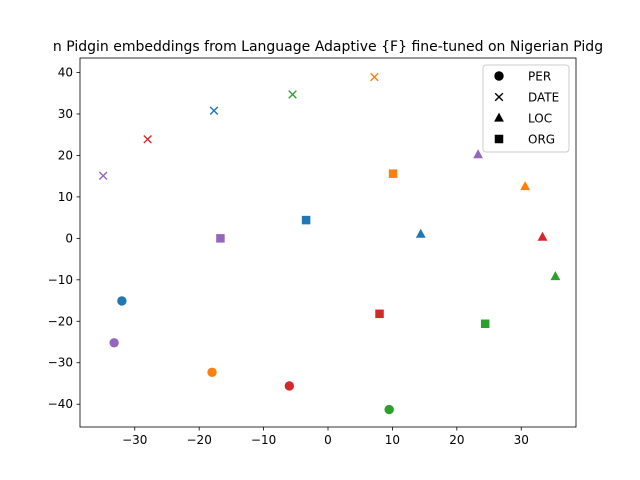  What do you see at coordinates (499, 76) in the screenshot?
I see `legend-marker-circle` at bounding box center [499, 76].